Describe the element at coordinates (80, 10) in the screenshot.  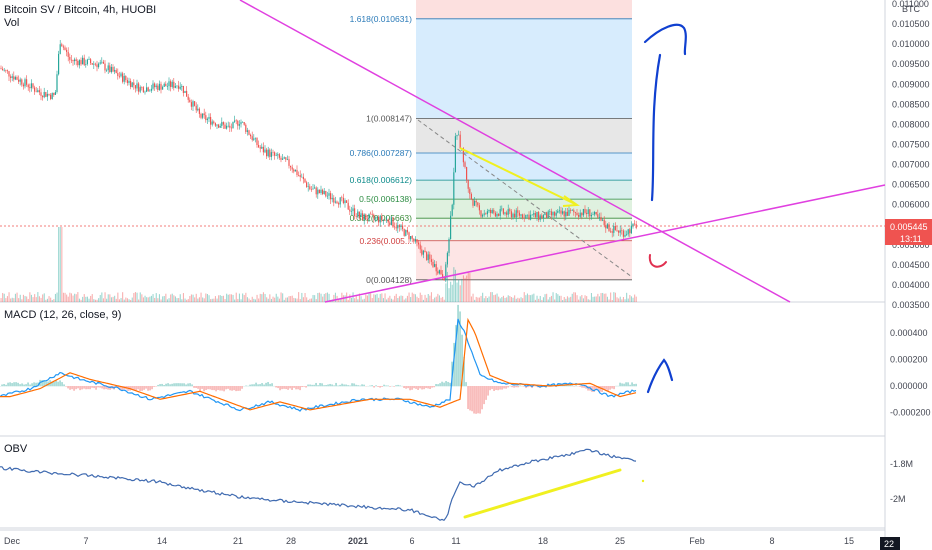
I see `symbol-title: Bitcoin SV / Bitcoin, 4h, HUOBI` at that location.